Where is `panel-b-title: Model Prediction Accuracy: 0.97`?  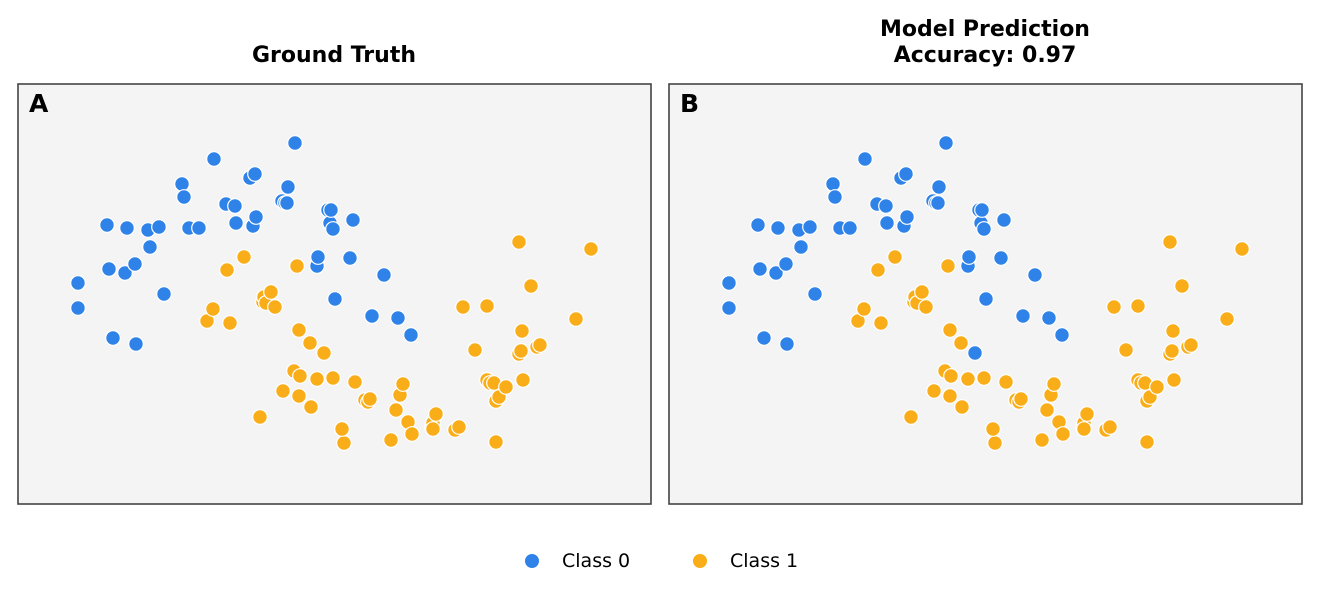
panel-b-title: Model Prediction Accuracy: 0.97 is located at coordinates (985, 43).